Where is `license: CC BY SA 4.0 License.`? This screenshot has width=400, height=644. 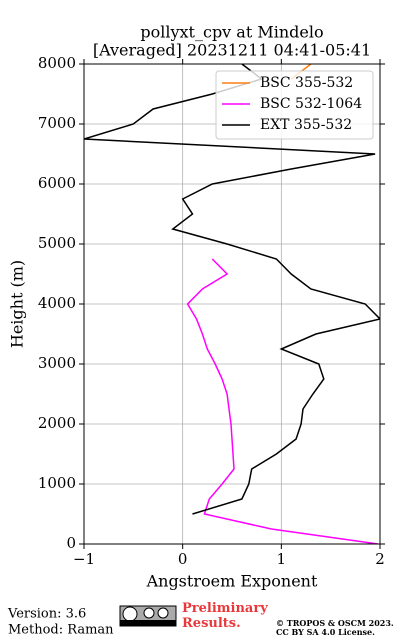
license: CC BY SA 4.0 License. is located at coordinates (325, 632).